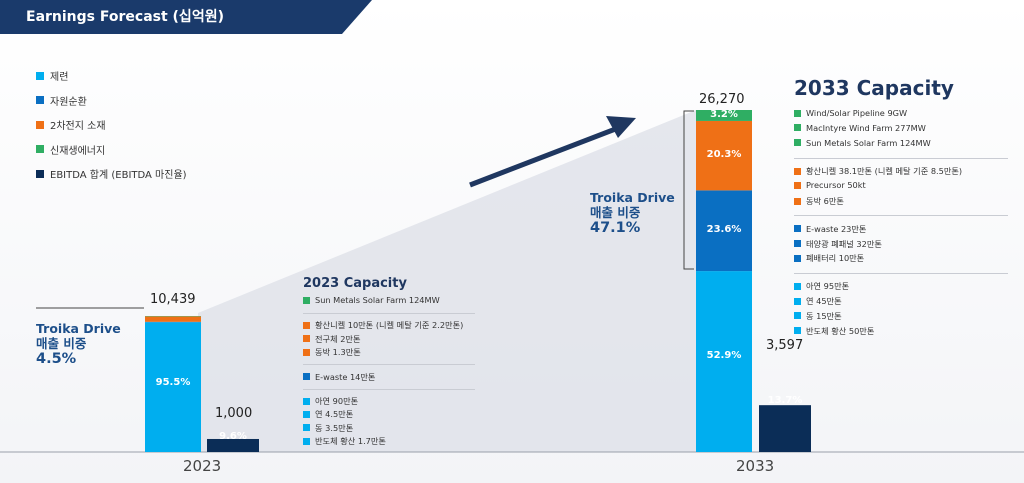  What do you see at coordinates (202, 466) in the screenshot?
I see `x-tick-2023: 2023` at bounding box center [202, 466].